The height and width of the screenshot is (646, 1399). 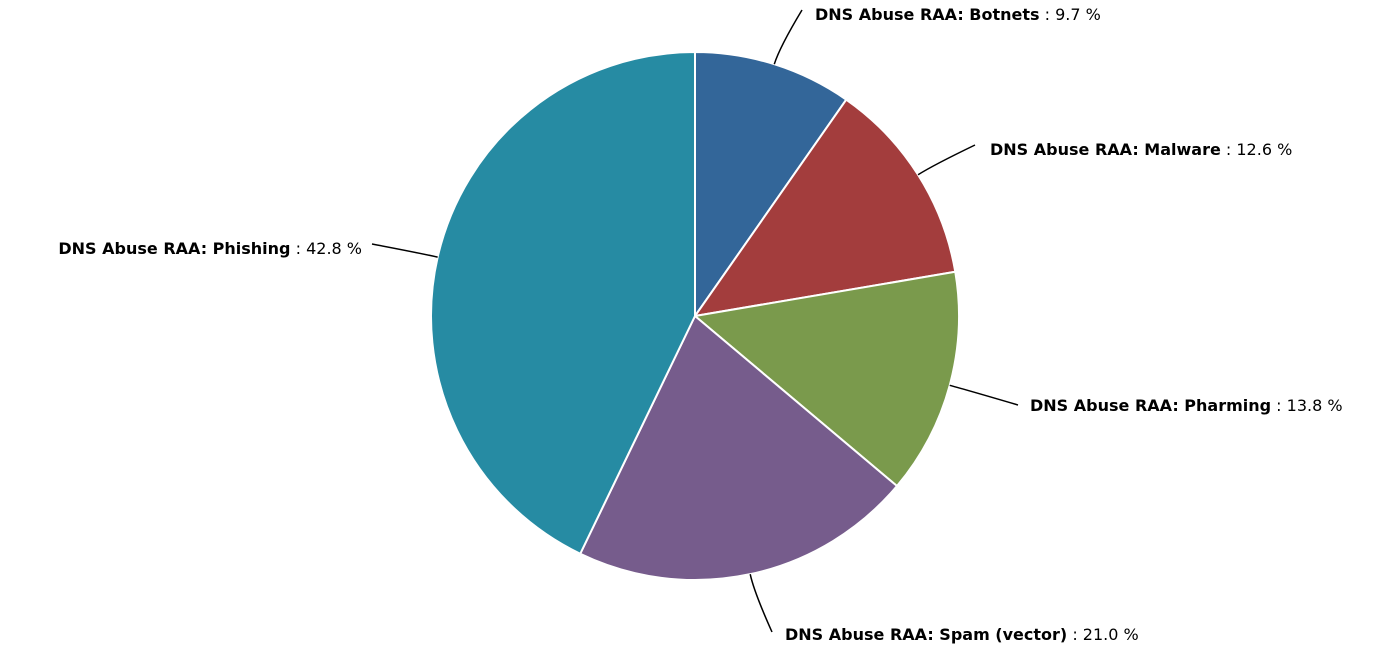 What do you see at coordinates (404, 250) in the screenshot?
I see `connector-phishing` at bounding box center [404, 250].